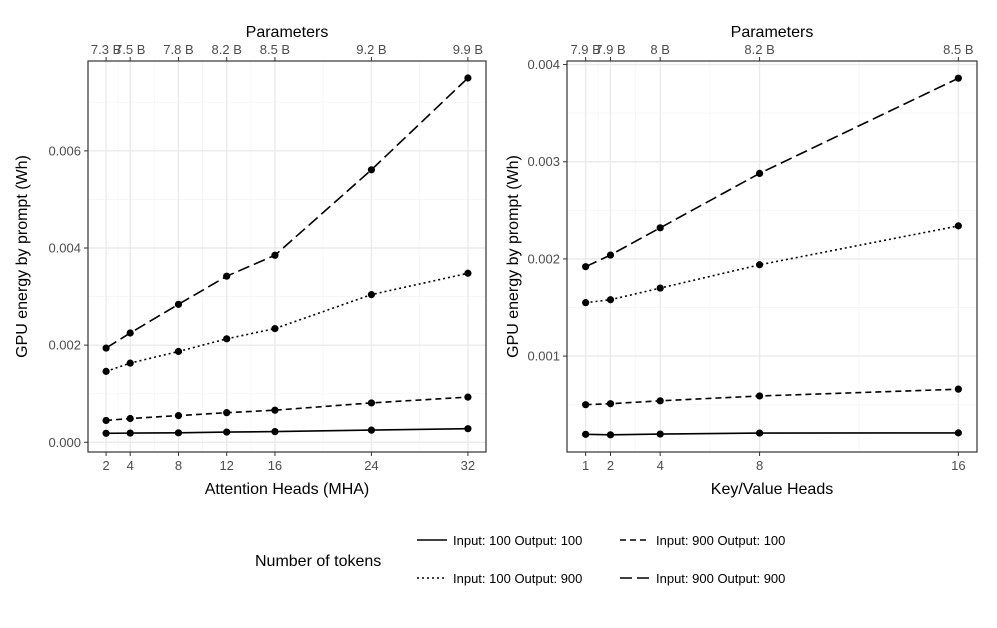 The image size is (997, 628). Describe the element at coordinates (585, 465) in the screenshot. I see `x-tick-label: 1` at that location.